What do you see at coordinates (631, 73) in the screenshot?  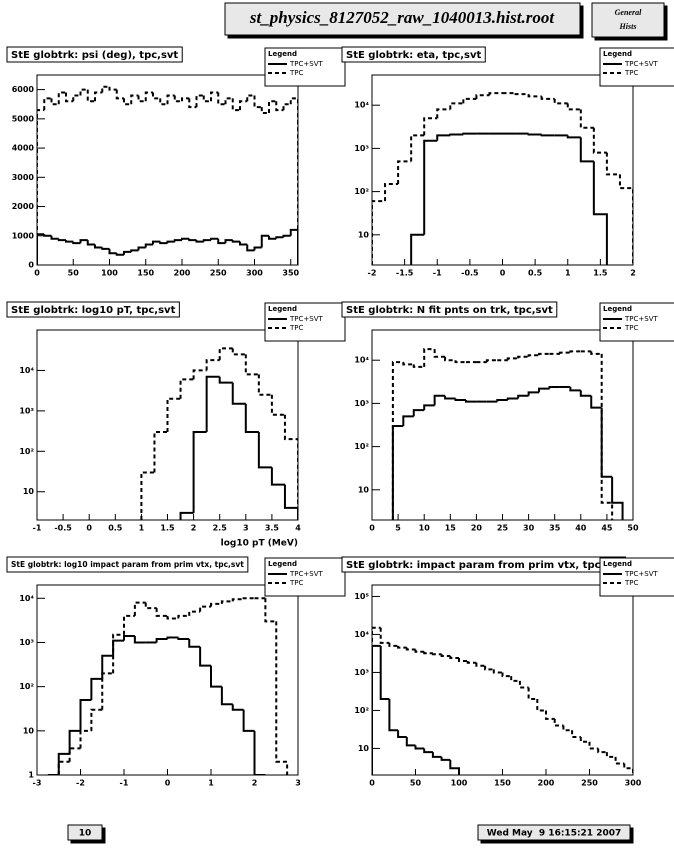 I see `legend-label: TPC` at bounding box center [631, 73].